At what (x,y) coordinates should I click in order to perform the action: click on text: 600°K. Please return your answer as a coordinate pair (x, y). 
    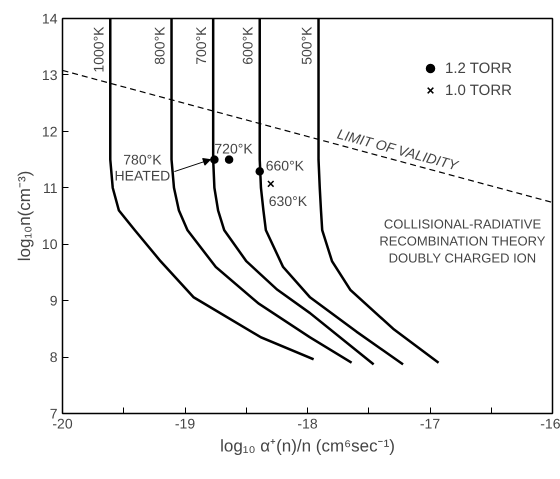
    Looking at the image, I should click on (248, 45).